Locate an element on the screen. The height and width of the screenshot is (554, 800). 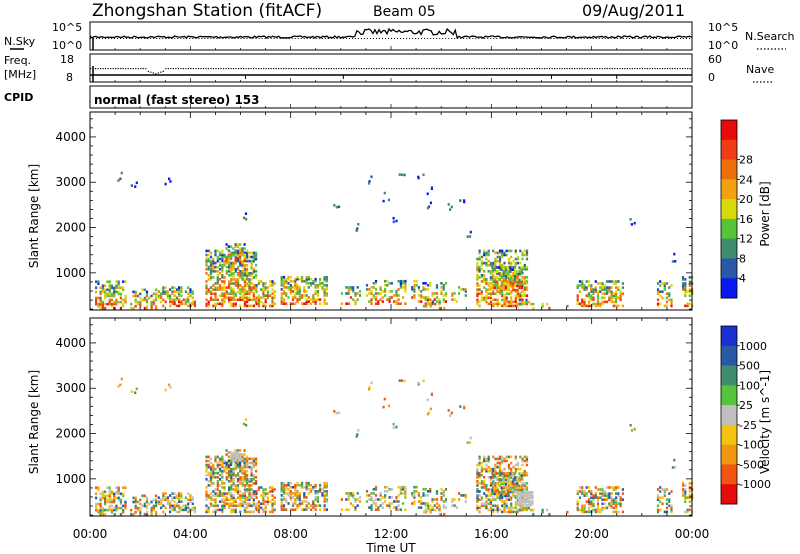
colorbar-swatch is located at coordinates (729, 356).